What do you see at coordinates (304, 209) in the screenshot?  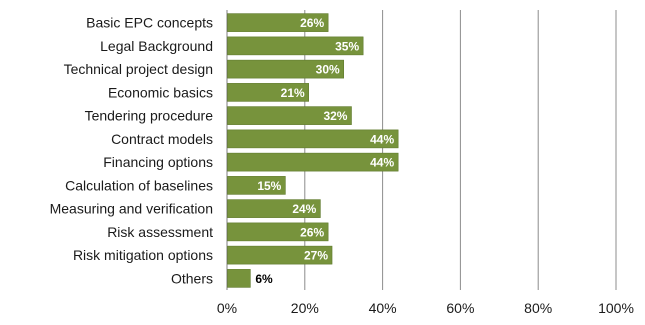 I see `bar-data-label: 24%` at bounding box center [304, 209].